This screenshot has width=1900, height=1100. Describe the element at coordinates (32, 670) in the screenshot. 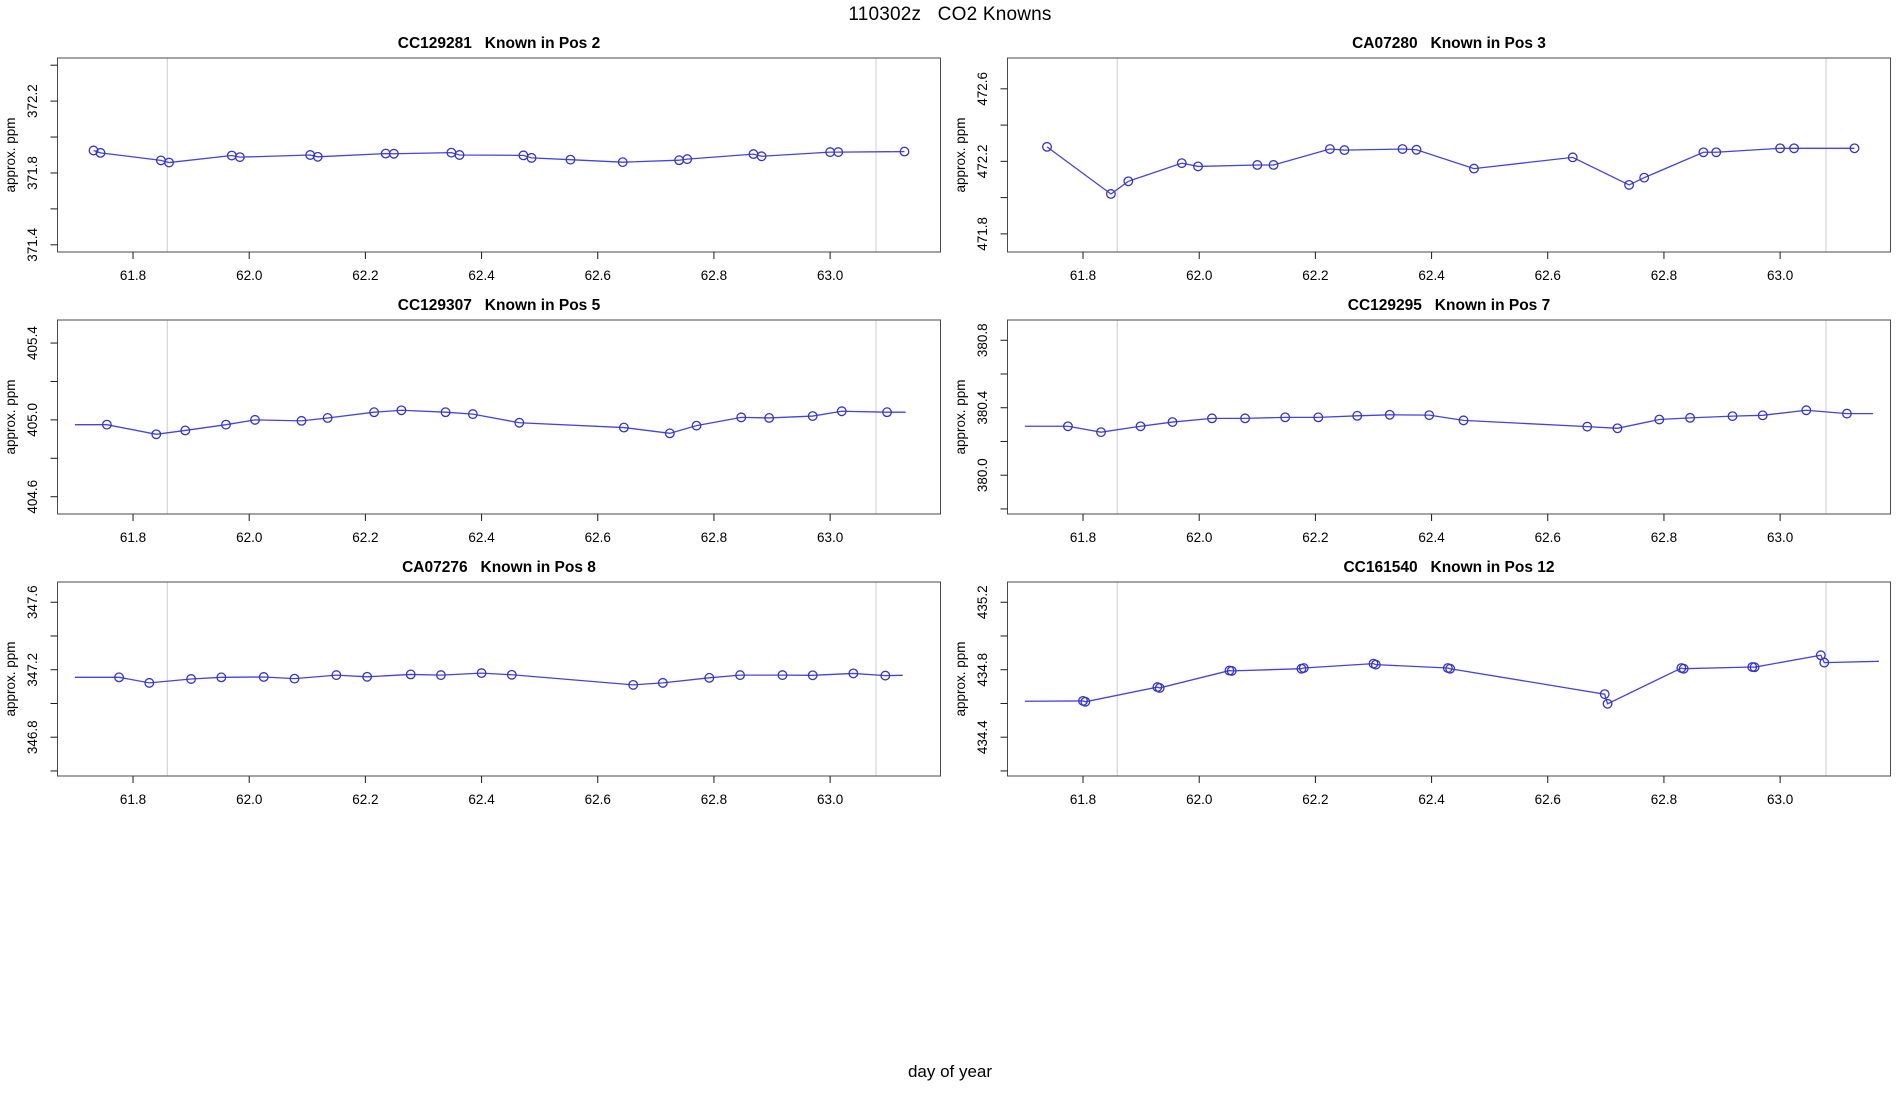

I see `y-tick-label: 347.2` at that location.